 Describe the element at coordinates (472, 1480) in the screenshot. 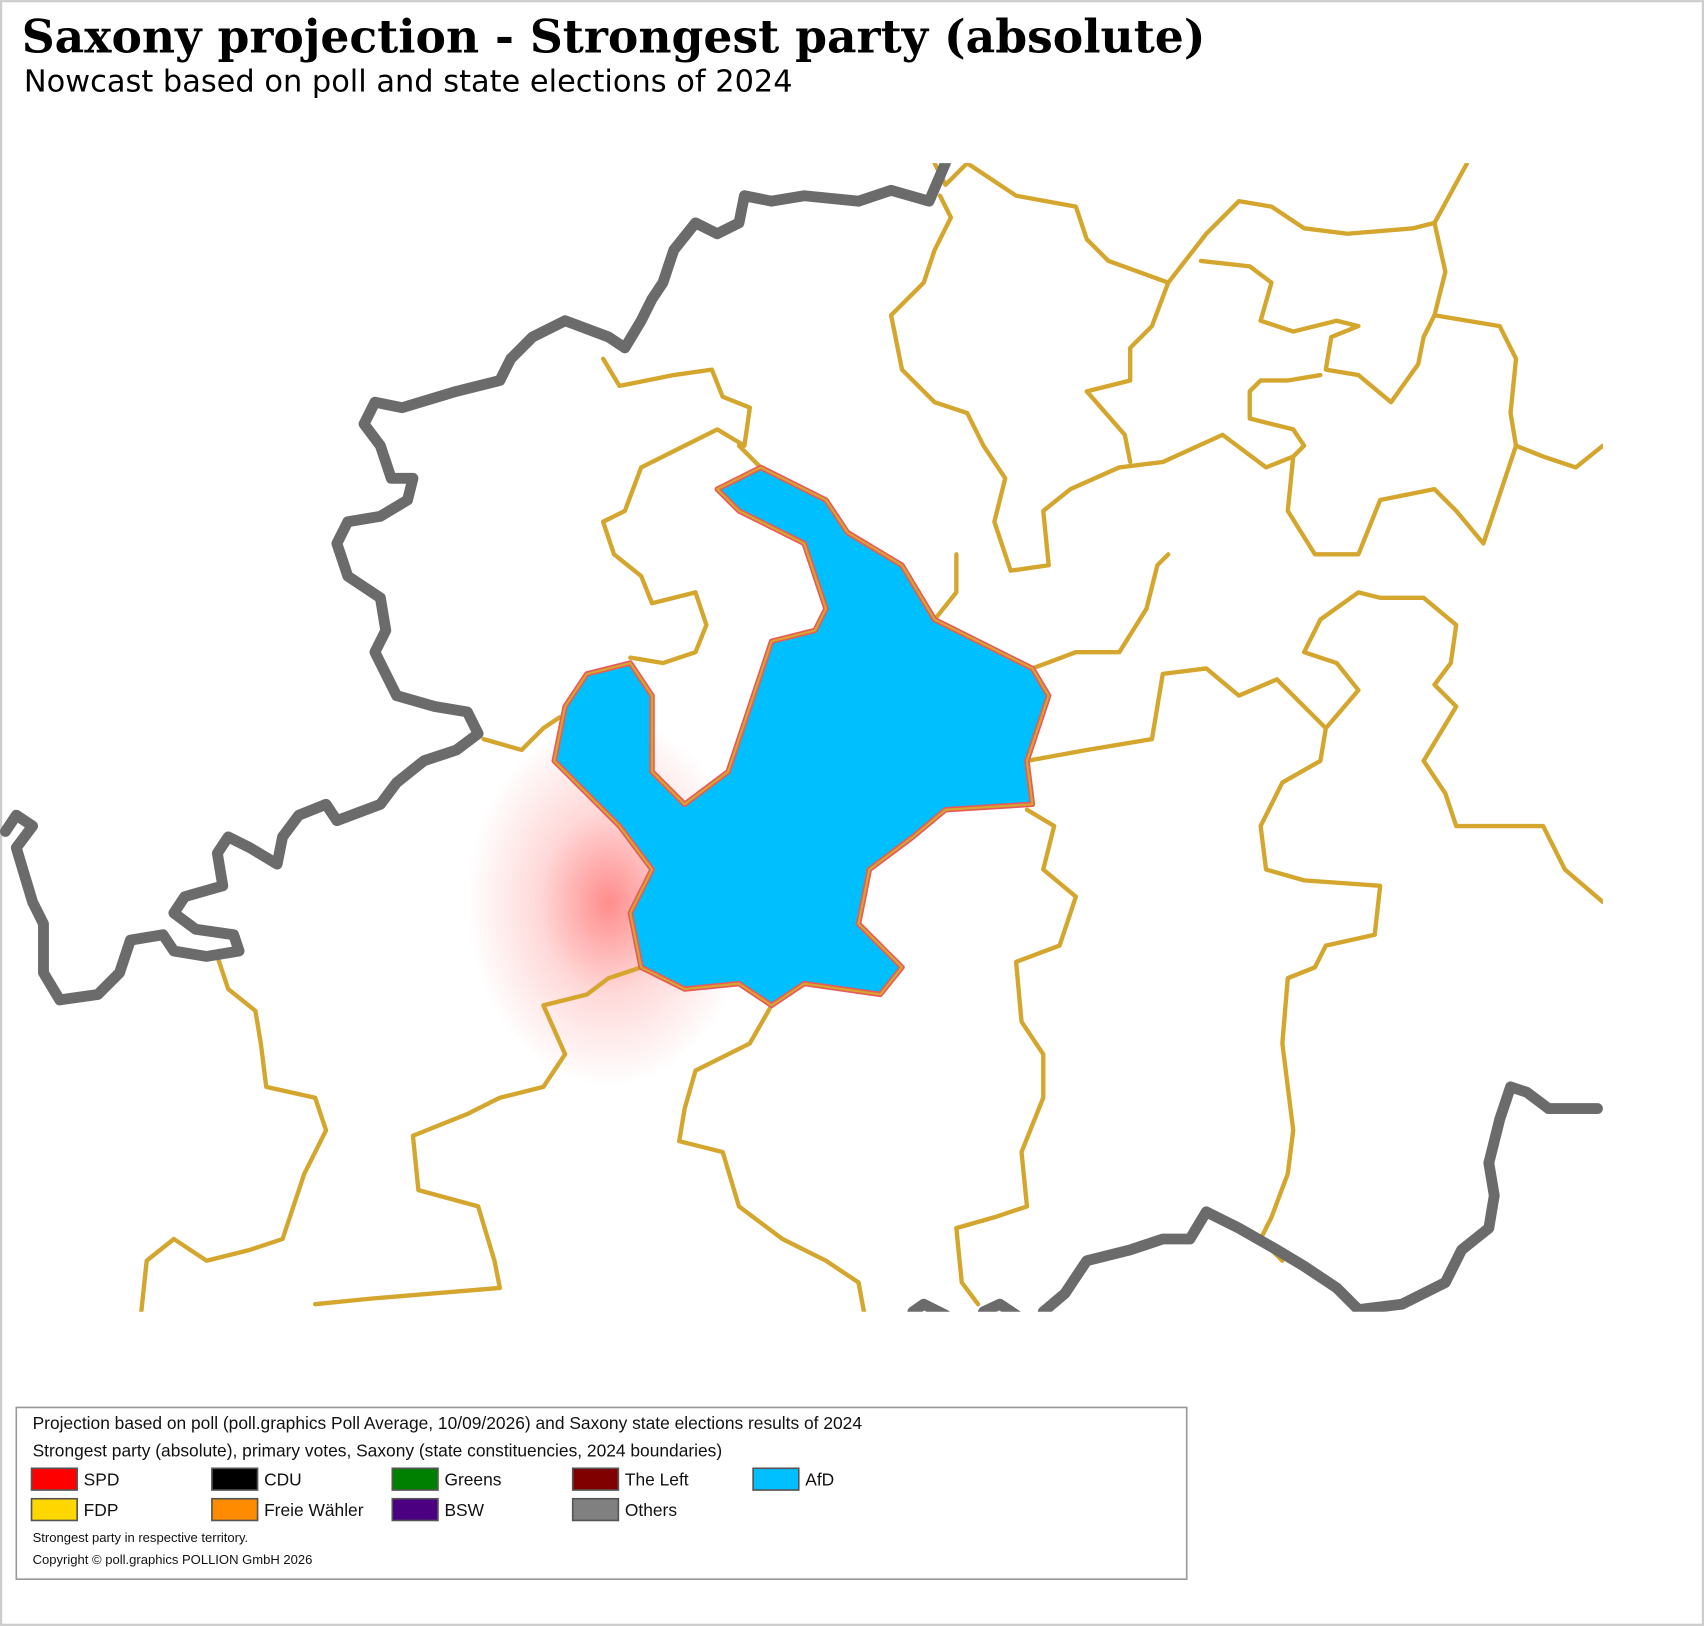

I see `party-name: Greens` at that location.